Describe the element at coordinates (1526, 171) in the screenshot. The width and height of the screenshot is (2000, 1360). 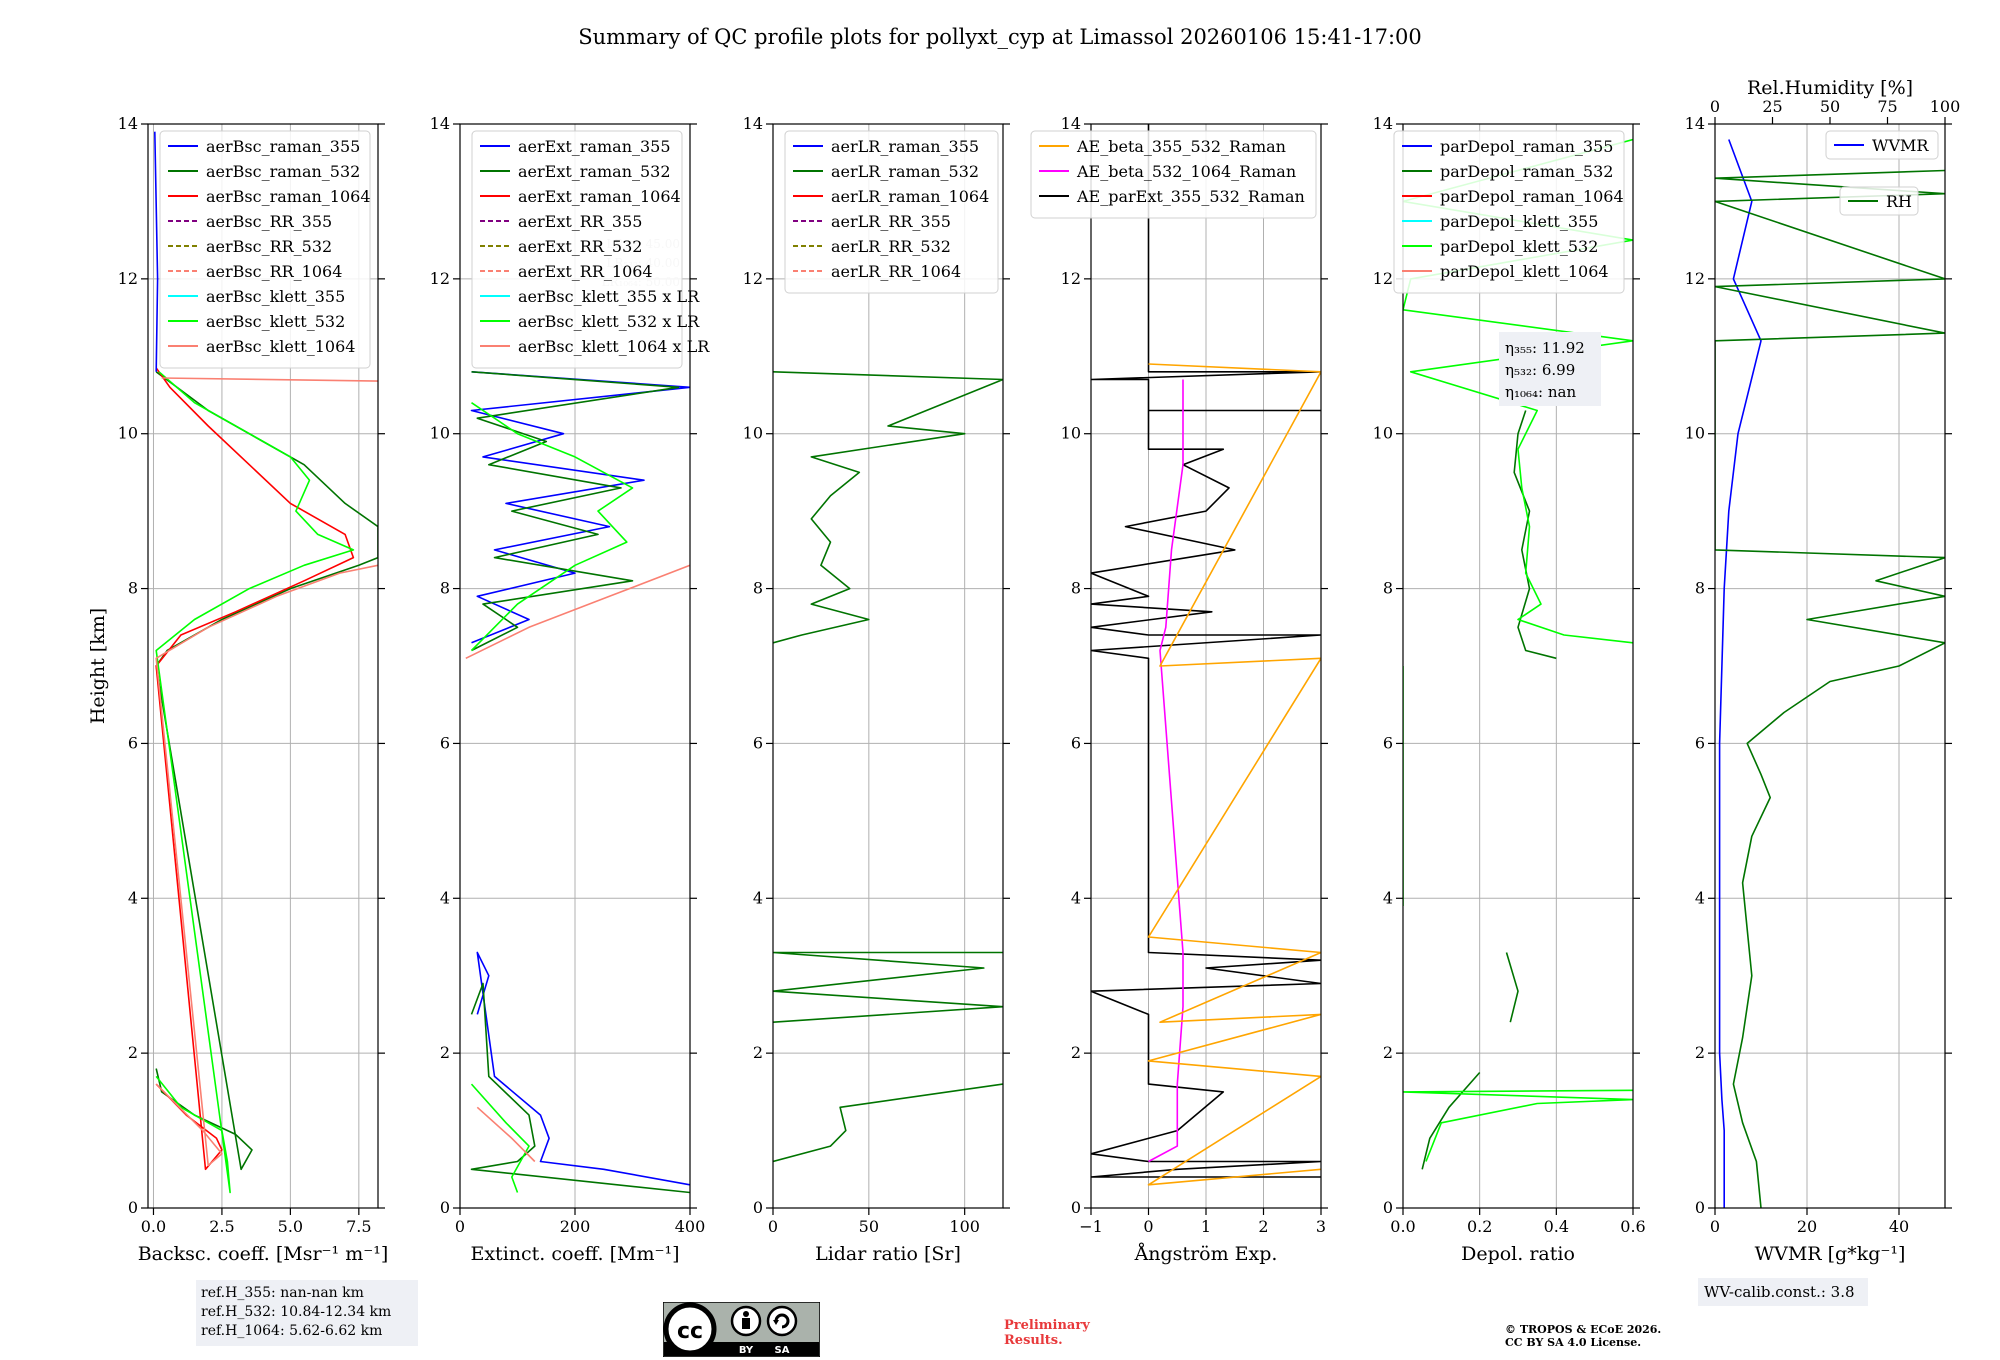
I see `legend-label: parDepol_raman_532` at that location.